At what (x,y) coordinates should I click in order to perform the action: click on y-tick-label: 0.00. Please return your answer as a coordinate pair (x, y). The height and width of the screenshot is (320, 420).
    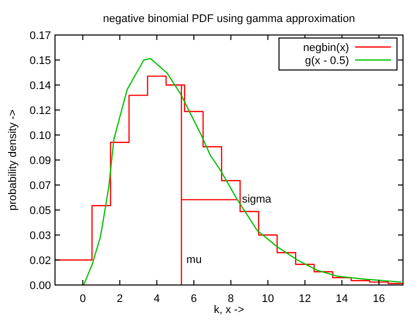
    Looking at the image, I should click on (40, 286).